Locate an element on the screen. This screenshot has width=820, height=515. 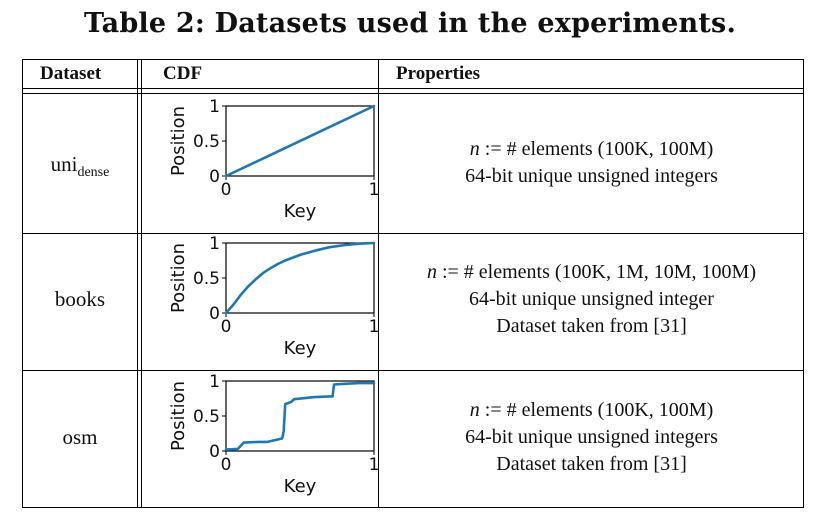
cdf-plot-books: 0 0.5 1 0 1 Key Position is located at coordinates (274, 296).